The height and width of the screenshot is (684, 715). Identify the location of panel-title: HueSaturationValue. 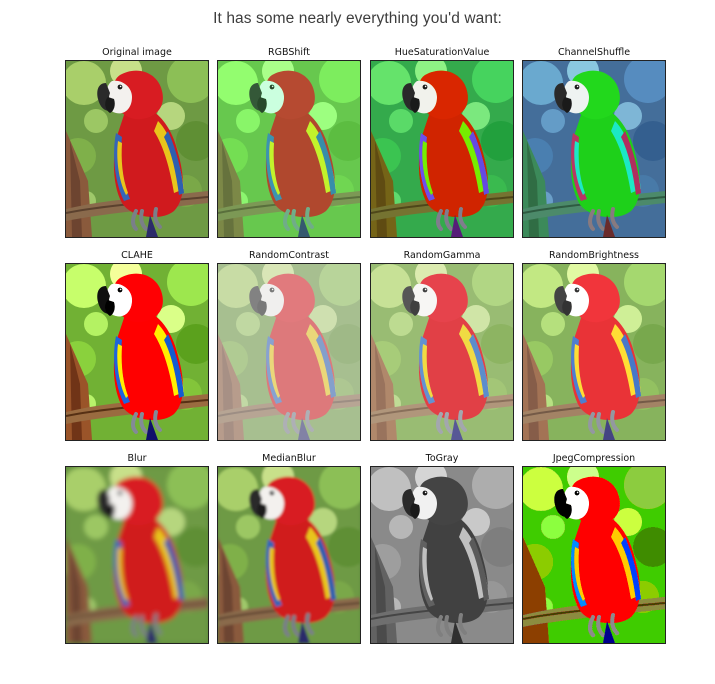
(442, 52).